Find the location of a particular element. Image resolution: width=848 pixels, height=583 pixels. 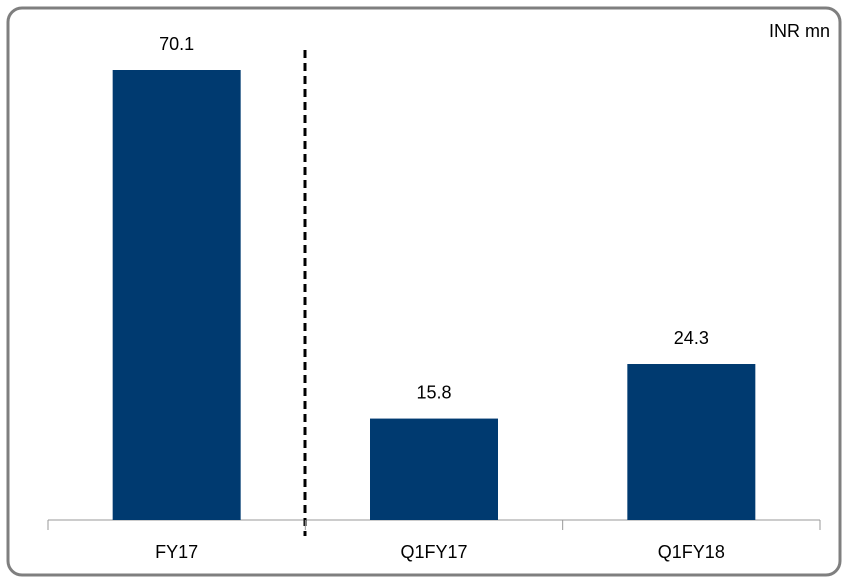

x-tick-label: Q1FY18 is located at coordinates (691, 552).